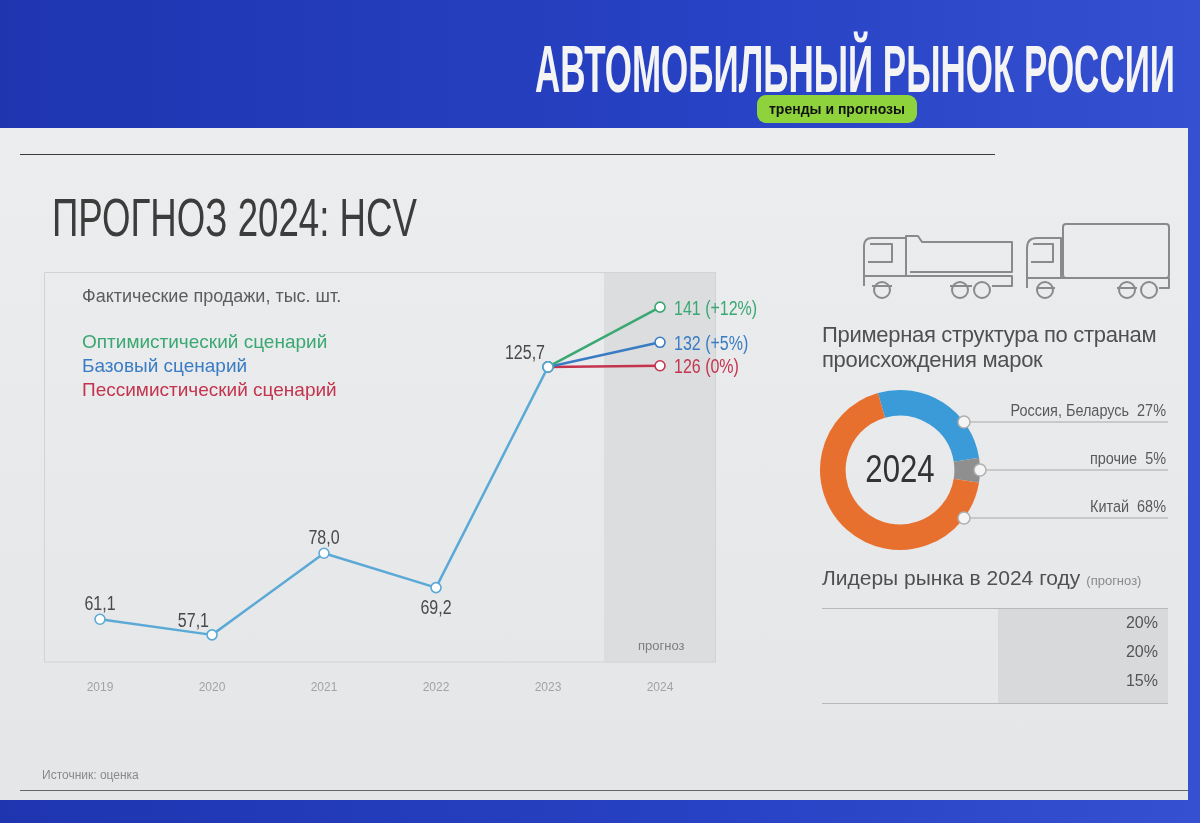 This screenshot has height=823, width=1200. What do you see at coordinates (661, 645) in the screenshot?
I see `text: прогноз` at bounding box center [661, 645].